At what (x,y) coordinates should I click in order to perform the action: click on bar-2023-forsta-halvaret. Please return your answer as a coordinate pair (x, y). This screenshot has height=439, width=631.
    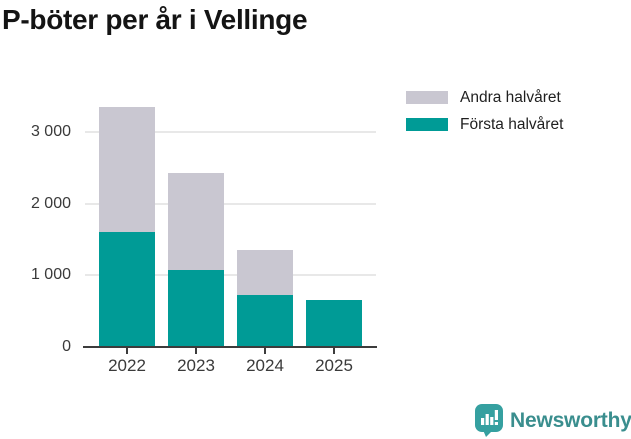
    Looking at the image, I should click on (196, 308).